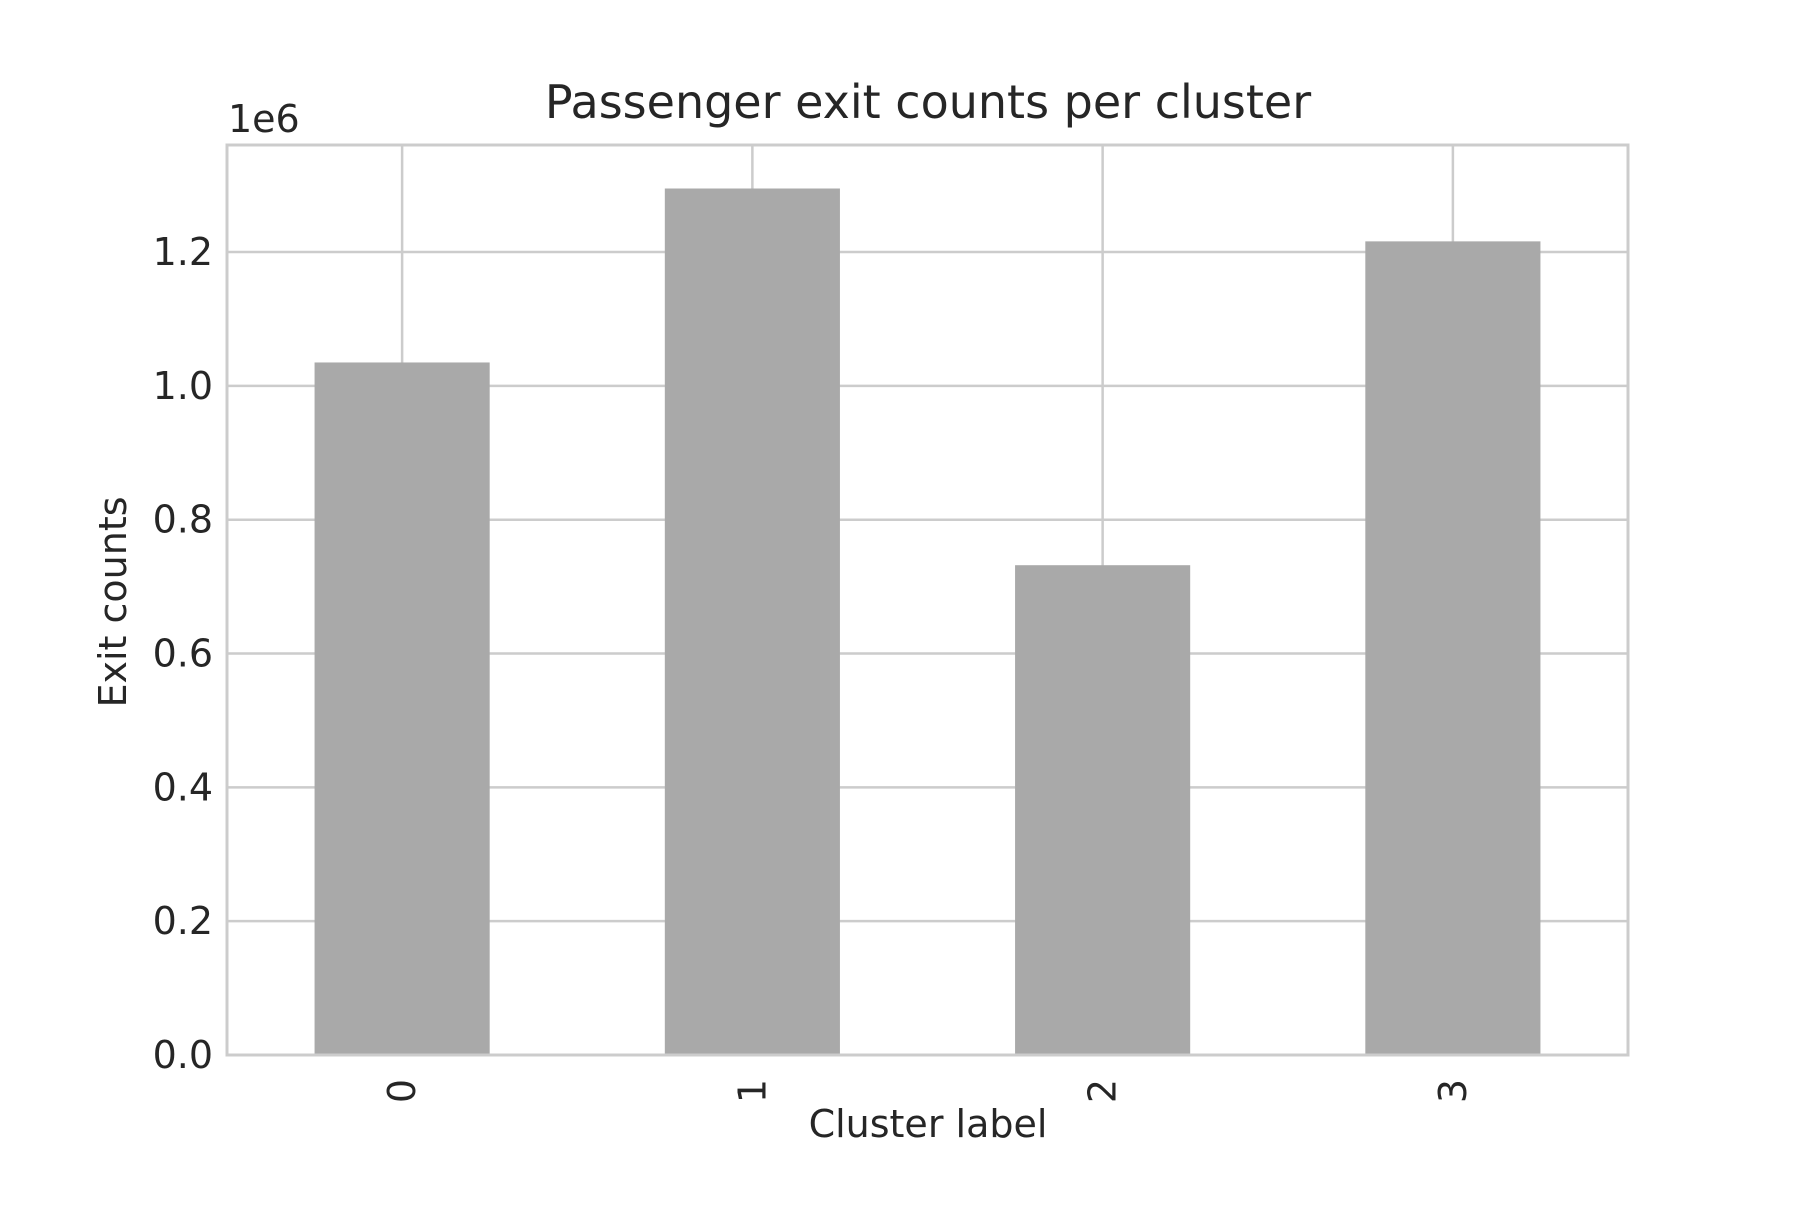 Image resolution: width=1800 pixels, height=1205 pixels. What do you see at coordinates (928, 102) in the screenshot?
I see `chart-title: Passenger exit counts per cluster` at bounding box center [928, 102].